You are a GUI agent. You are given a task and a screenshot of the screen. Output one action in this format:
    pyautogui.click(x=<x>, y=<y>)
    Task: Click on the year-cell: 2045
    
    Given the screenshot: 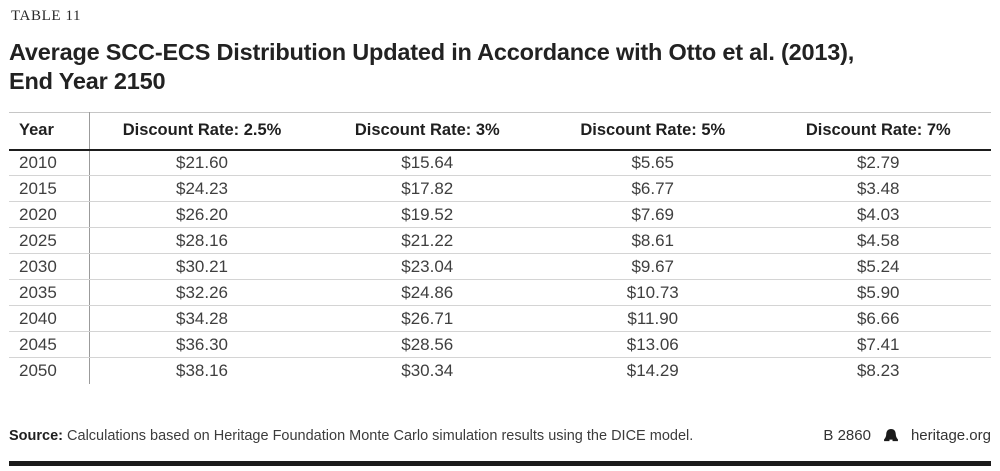 What is the action you would take?
    pyautogui.click(x=49, y=344)
    